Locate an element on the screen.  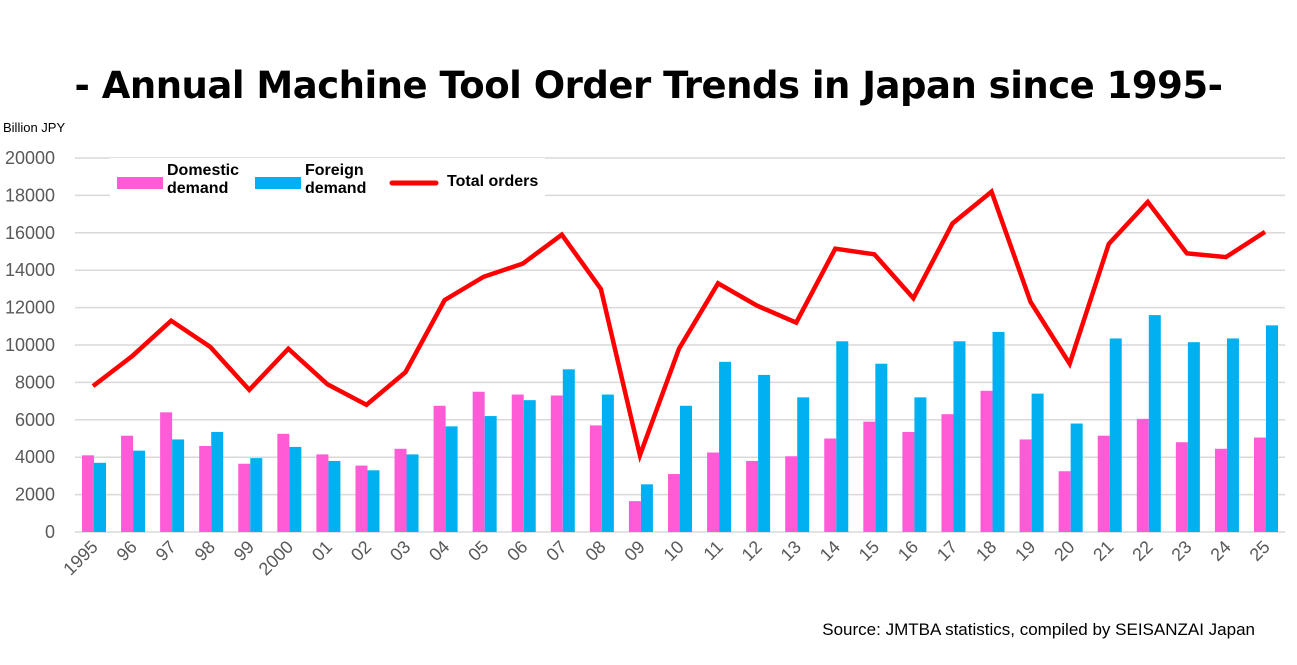
y-tick-label: 14000 is located at coordinates (30, 270).